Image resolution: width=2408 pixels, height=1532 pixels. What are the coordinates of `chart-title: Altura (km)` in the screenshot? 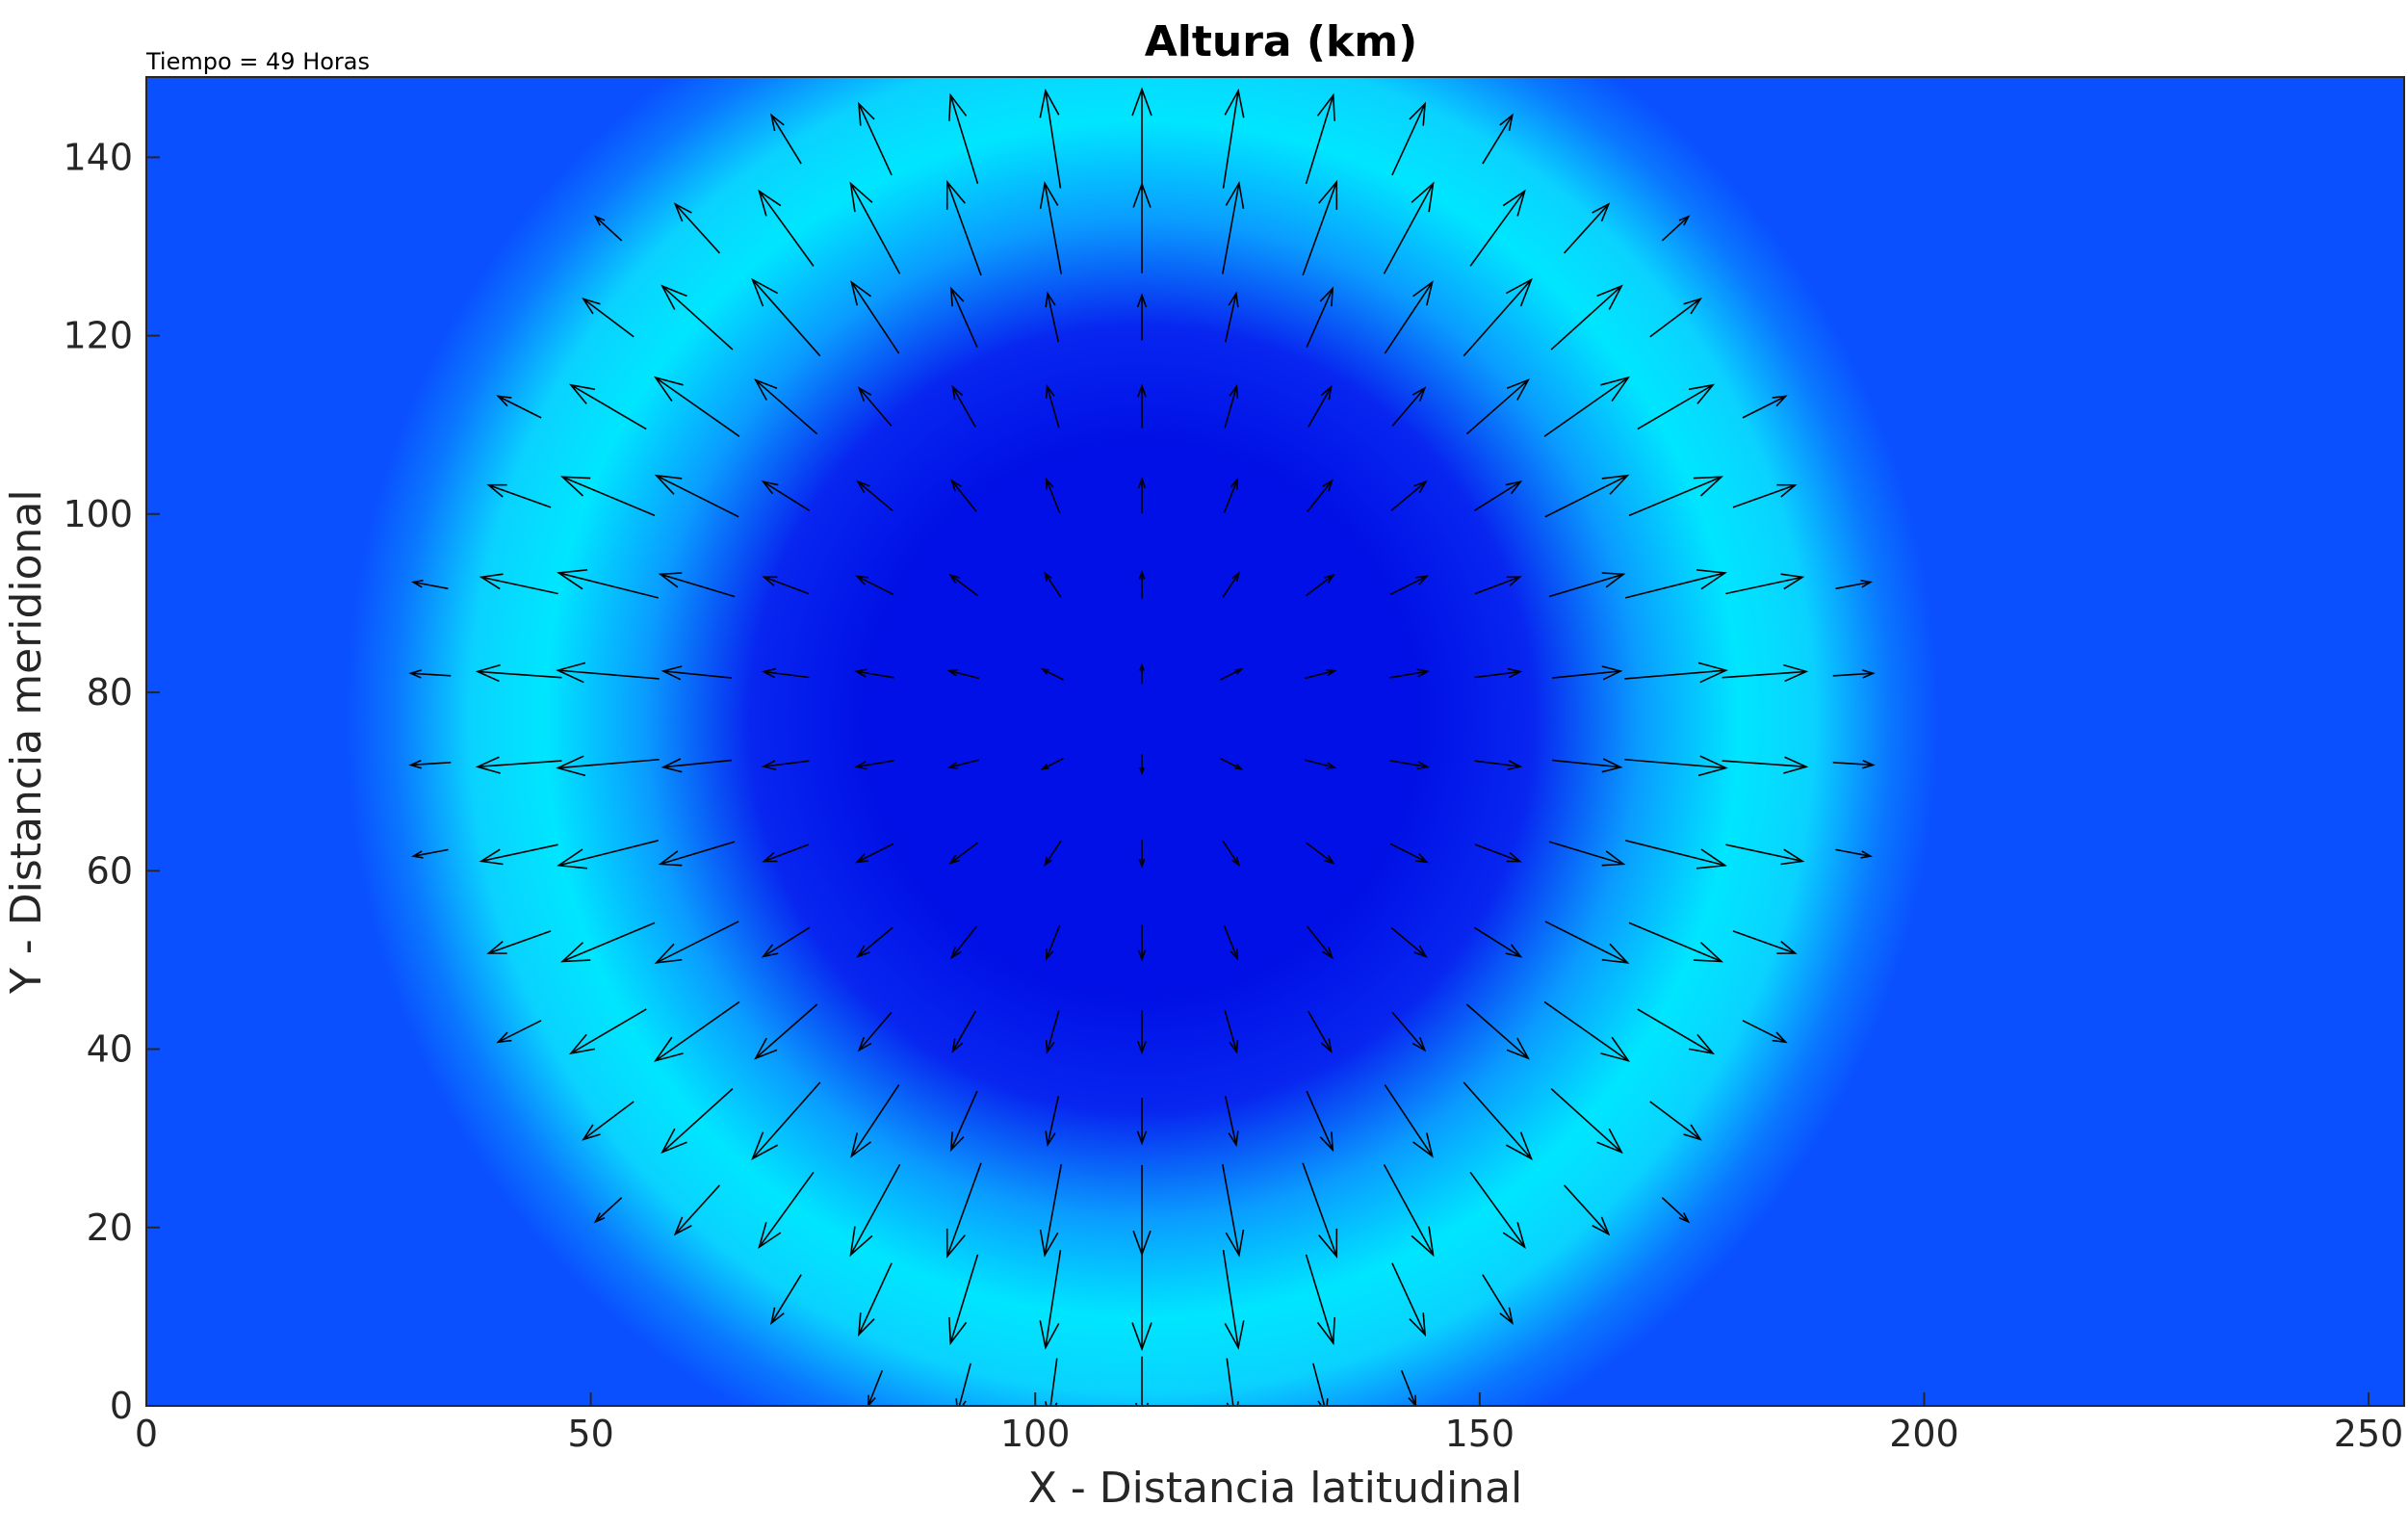 It's located at (1281, 41).